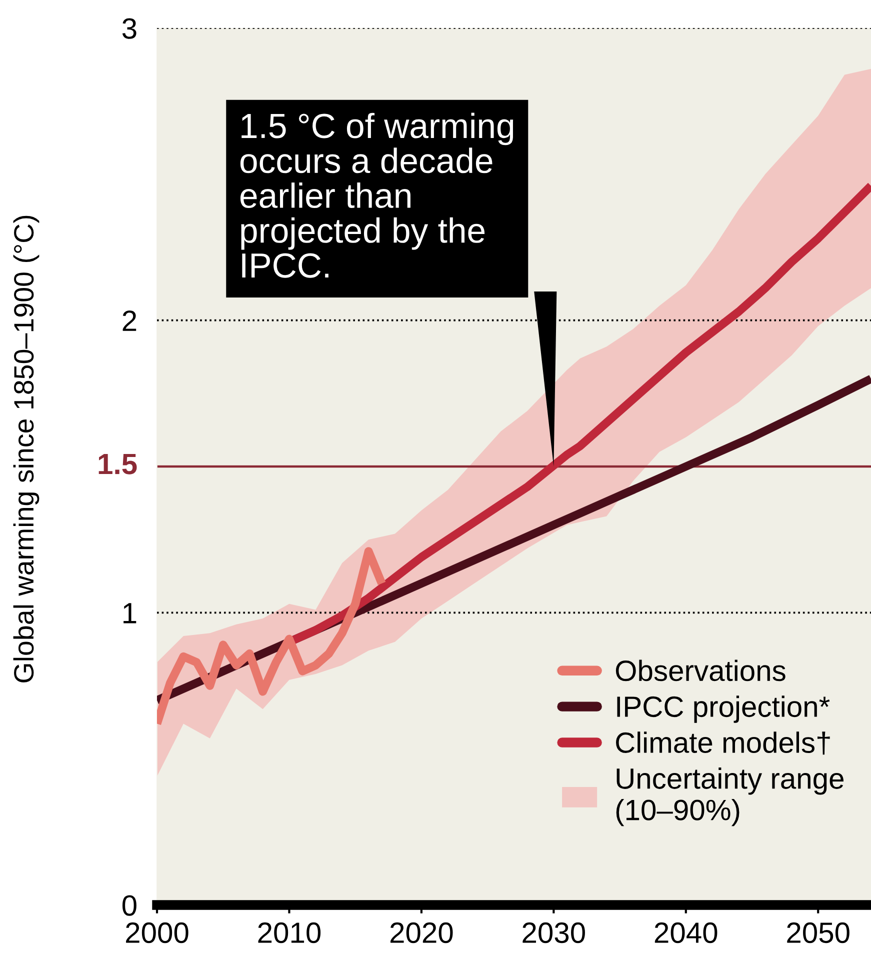  Describe the element at coordinates (723, 709) in the screenshot. I see `legend-label: IPCC projection*` at that location.